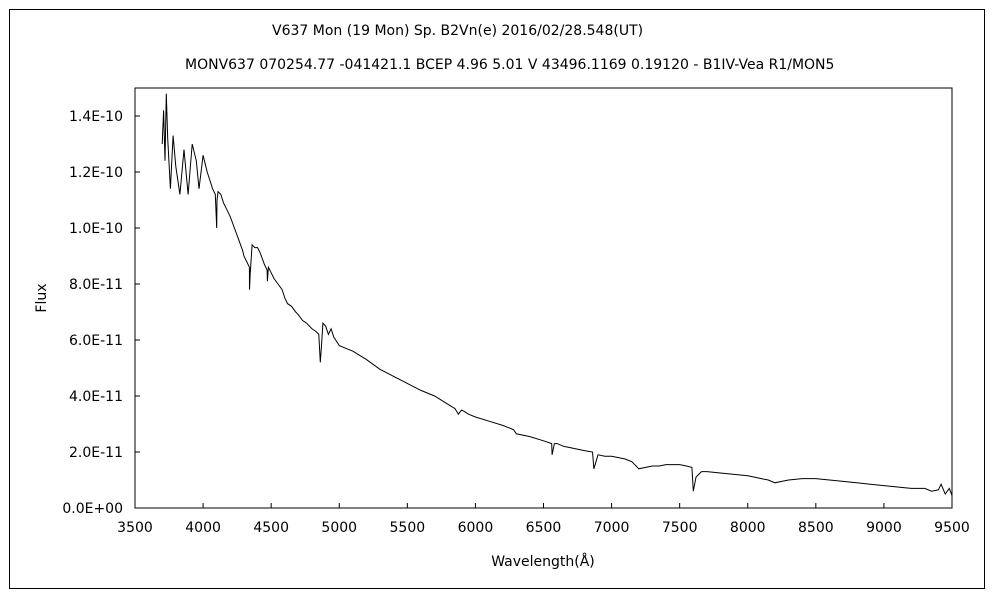 Image resolution: width=1000 pixels, height=600 pixels. What do you see at coordinates (42, 297) in the screenshot?
I see `y-axis-label: Flux` at bounding box center [42, 297].